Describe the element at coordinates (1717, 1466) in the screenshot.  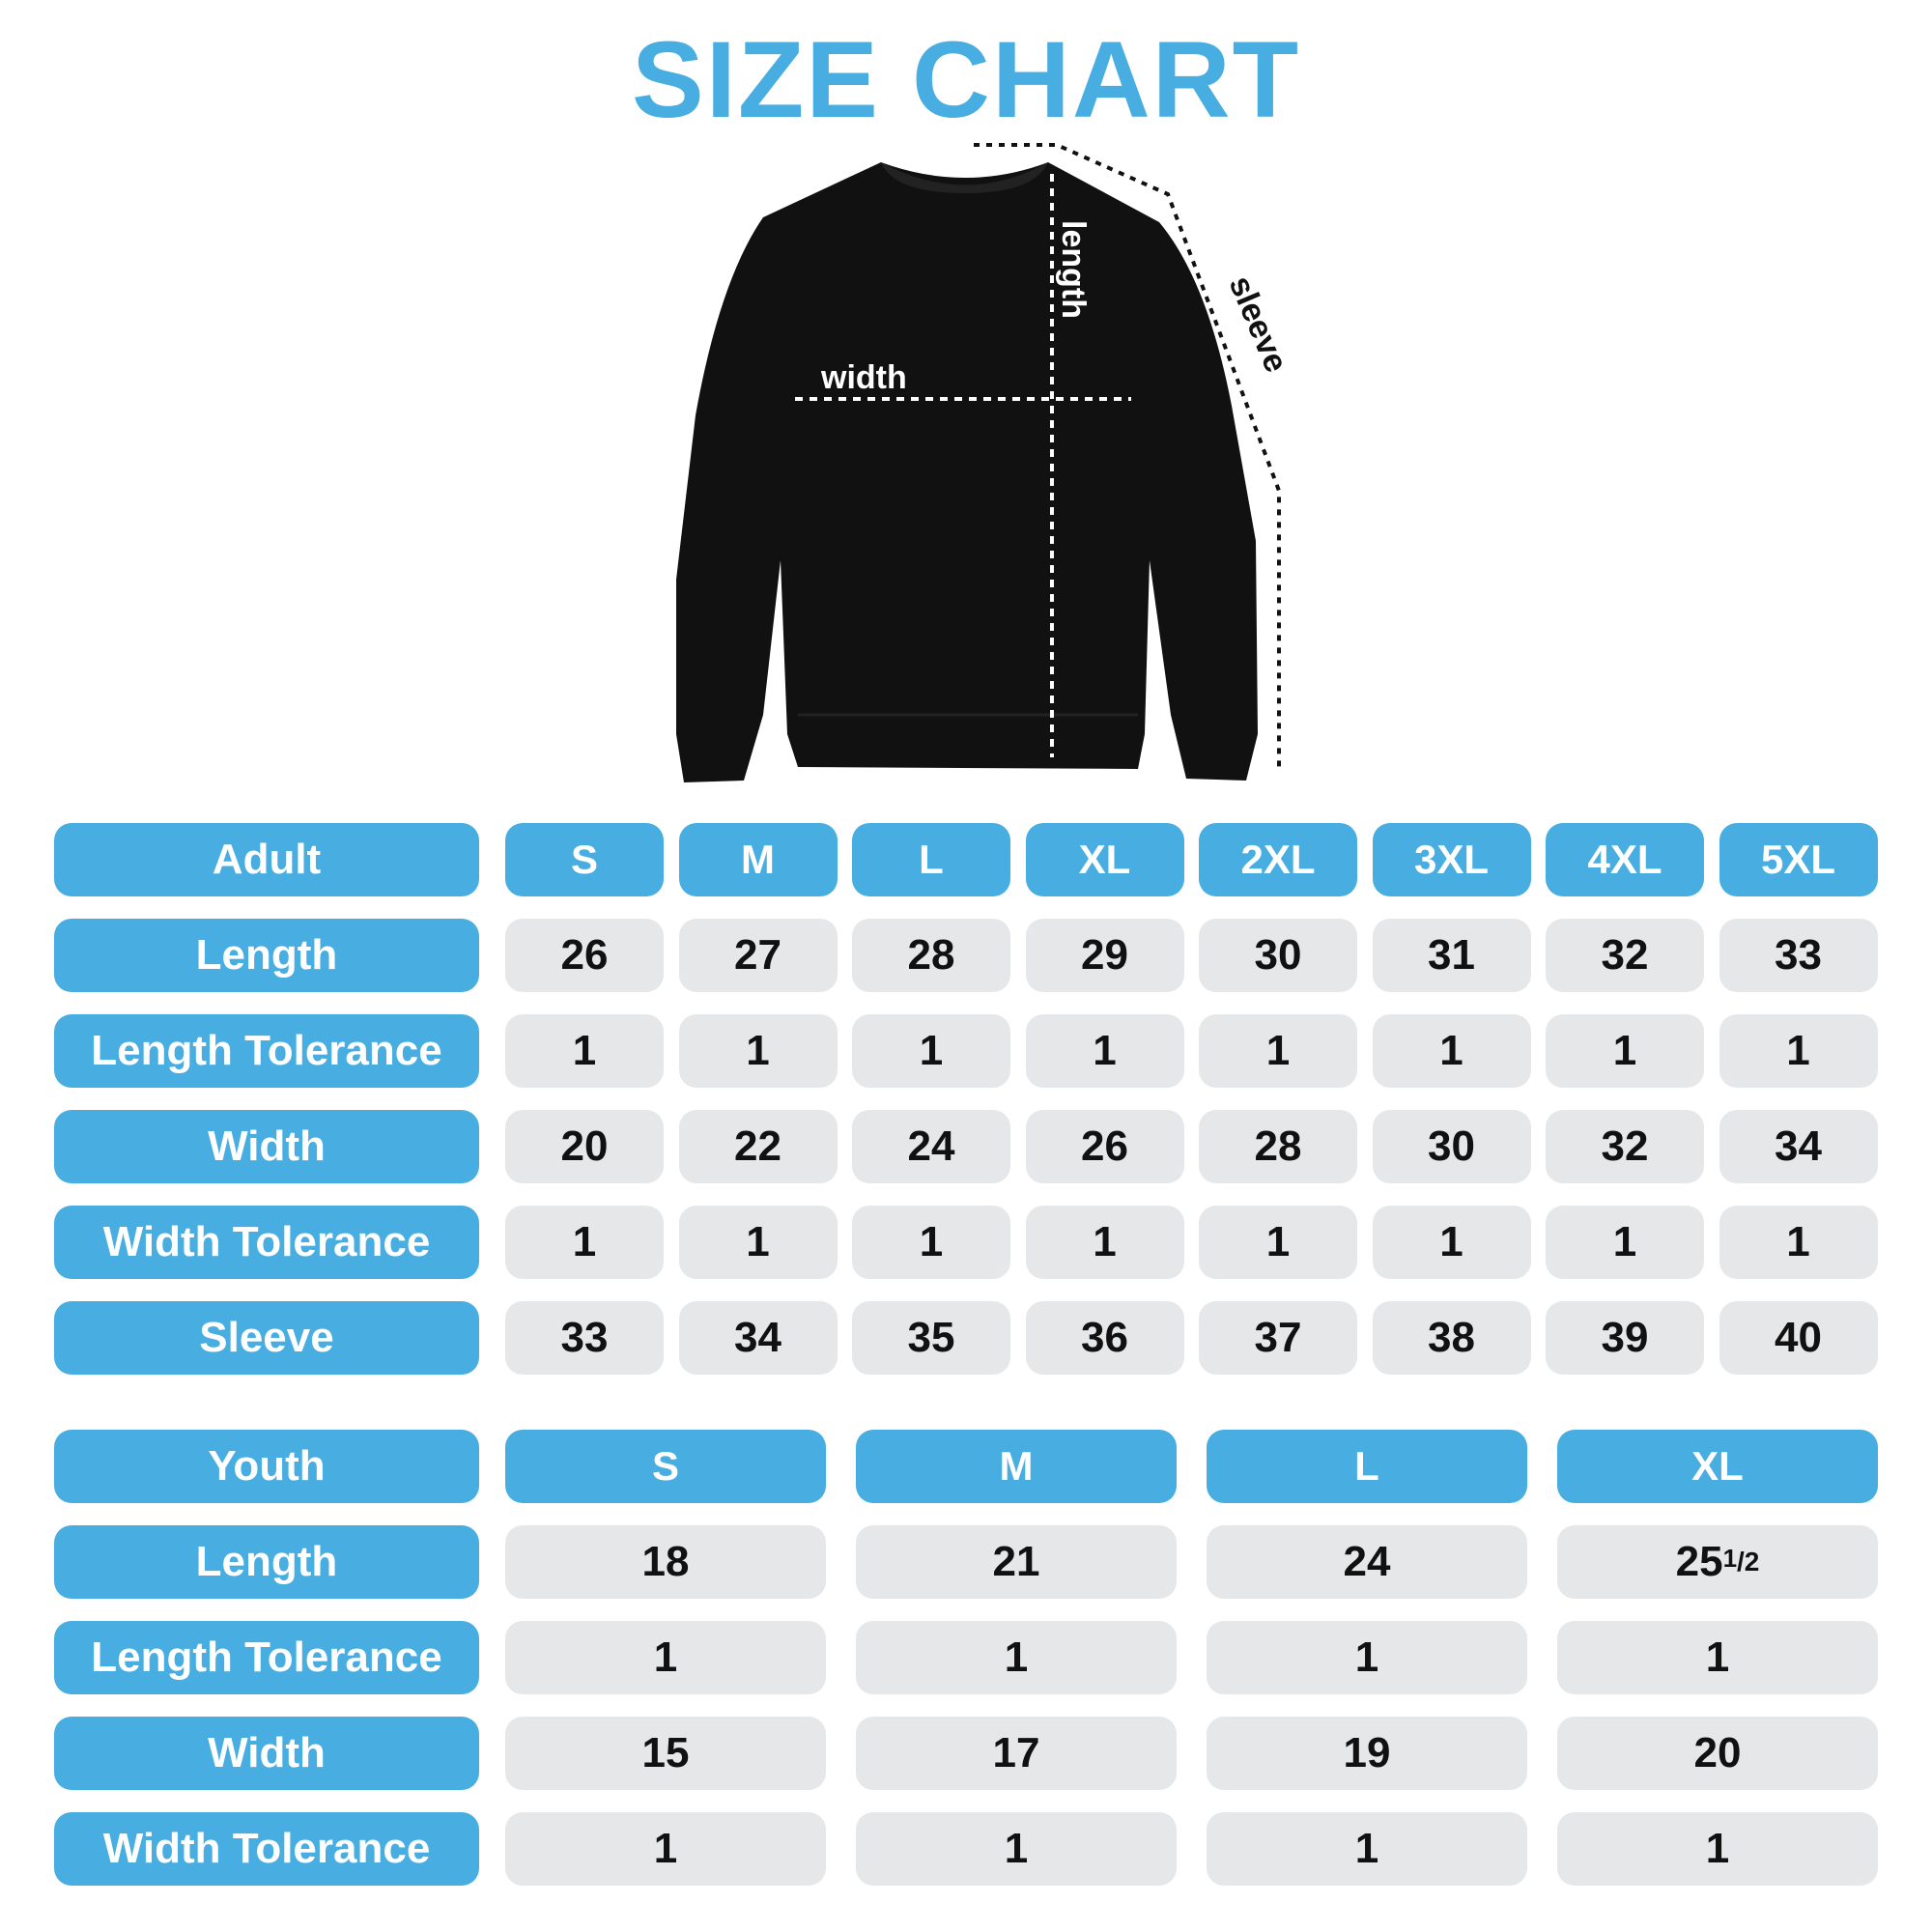
I see `youth-size-XL: XL` at that location.